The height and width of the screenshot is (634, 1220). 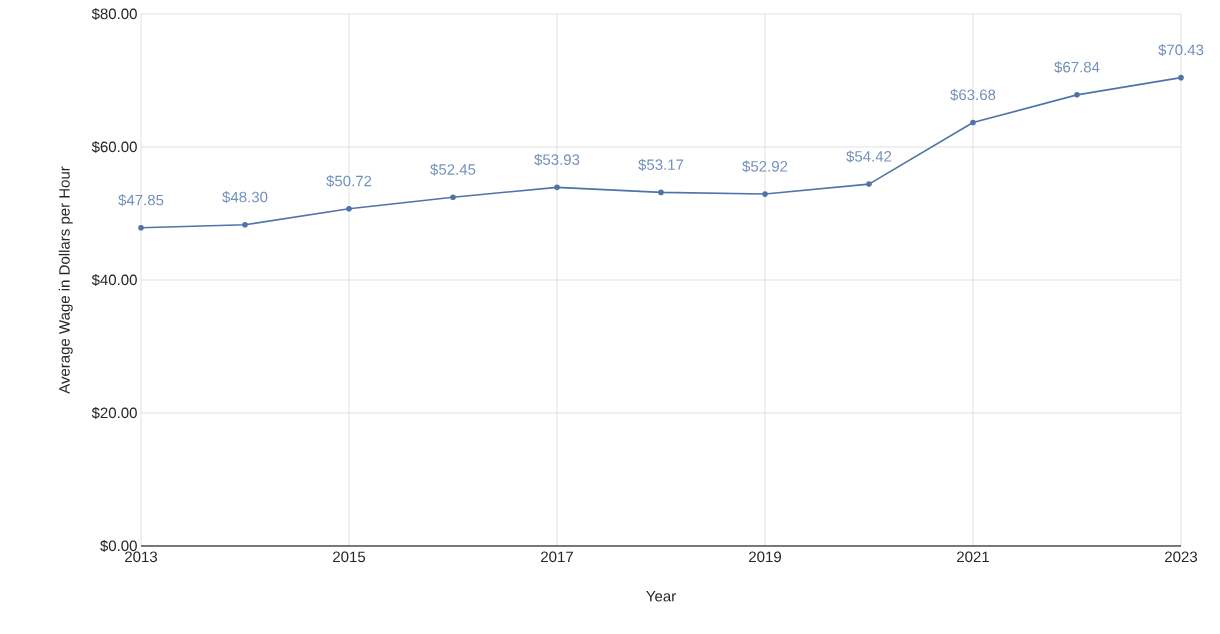 What do you see at coordinates (765, 166) in the screenshot?
I see `data-label: $52.92` at bounding box center [765, 166].